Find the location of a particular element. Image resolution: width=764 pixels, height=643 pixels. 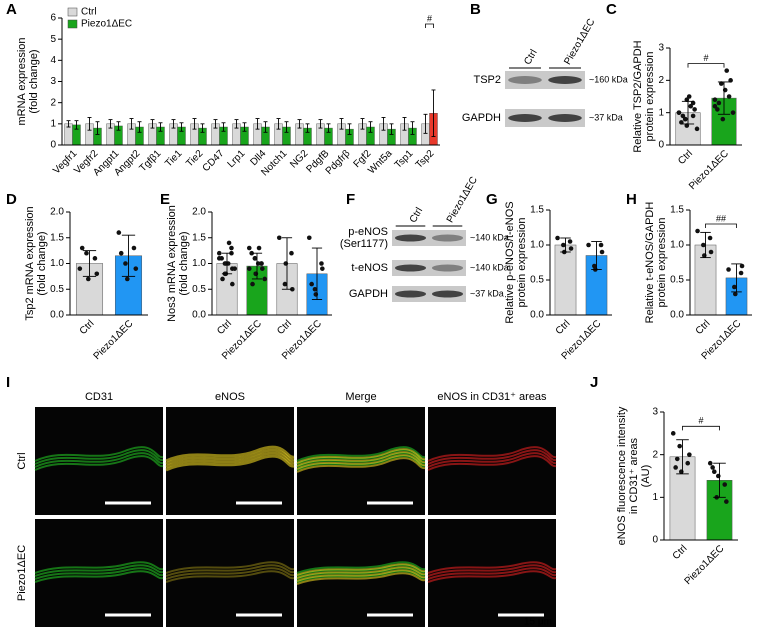

y-axis-label: Relative p-eNOS/t-eNOS is located at coordinates (510, 262).